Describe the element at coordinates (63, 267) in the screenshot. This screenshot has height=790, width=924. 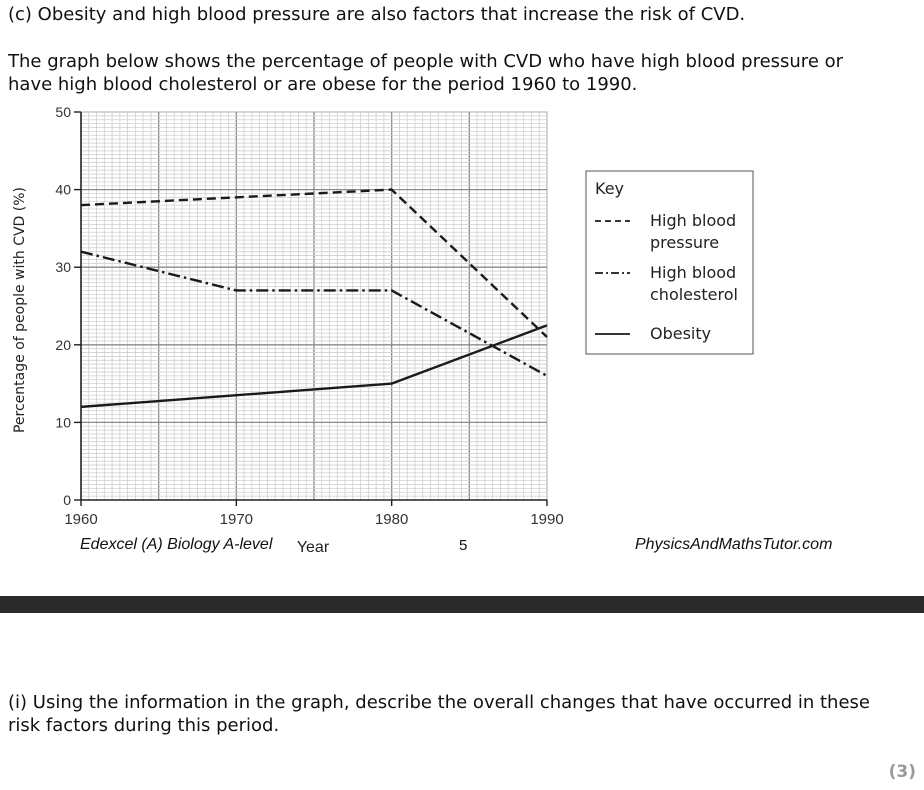
I see `y-tick-label: 30` at that location.